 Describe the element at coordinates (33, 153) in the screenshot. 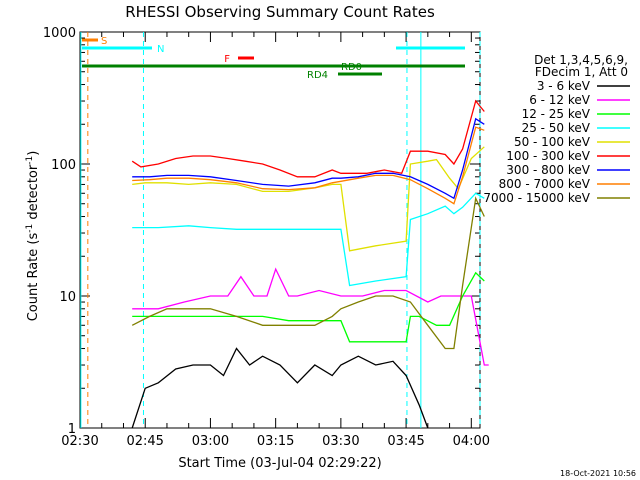

I see `ylabel-end: )` at that location.